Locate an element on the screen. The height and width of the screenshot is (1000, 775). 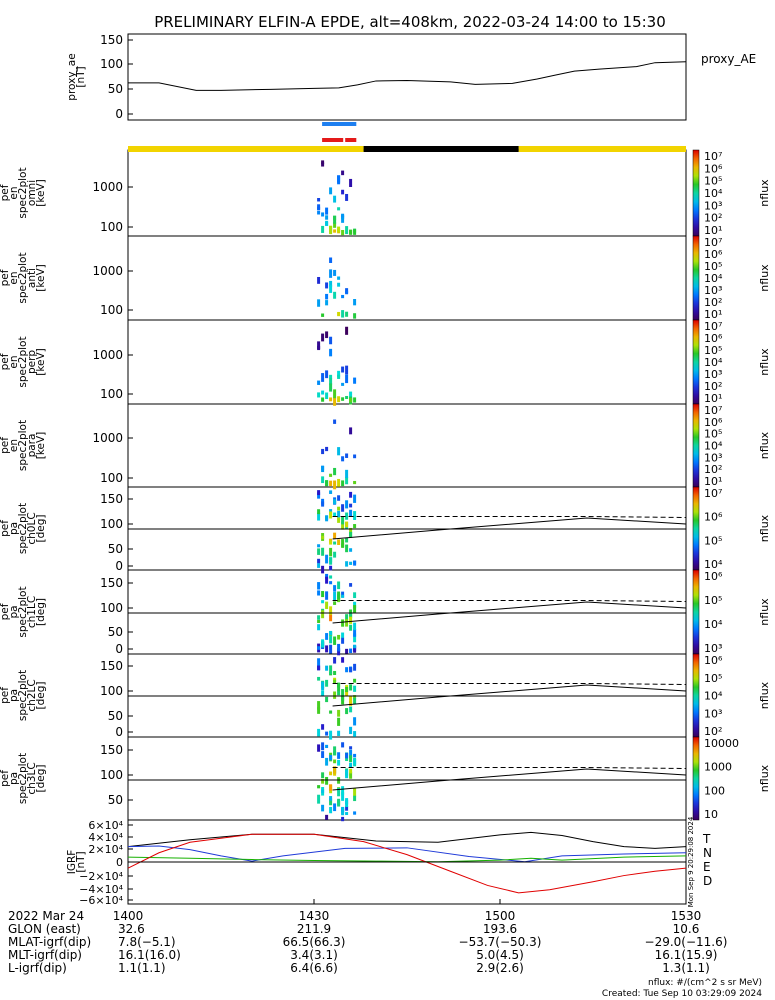
y-tick-label: 4×10⁴ is located at coordinates (105, 837).